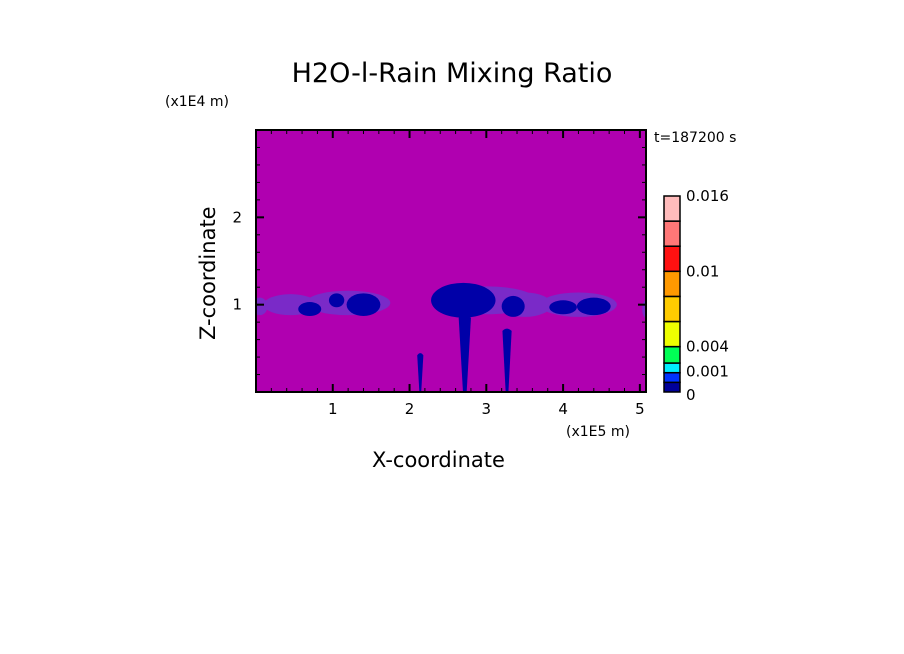 The height and width of the screenshot is (654, 904). Describe the element at coordinates (452, 73) in the screenshot. I see `chart-title: H2O-l-Rain Mixing Ratio` at that location.